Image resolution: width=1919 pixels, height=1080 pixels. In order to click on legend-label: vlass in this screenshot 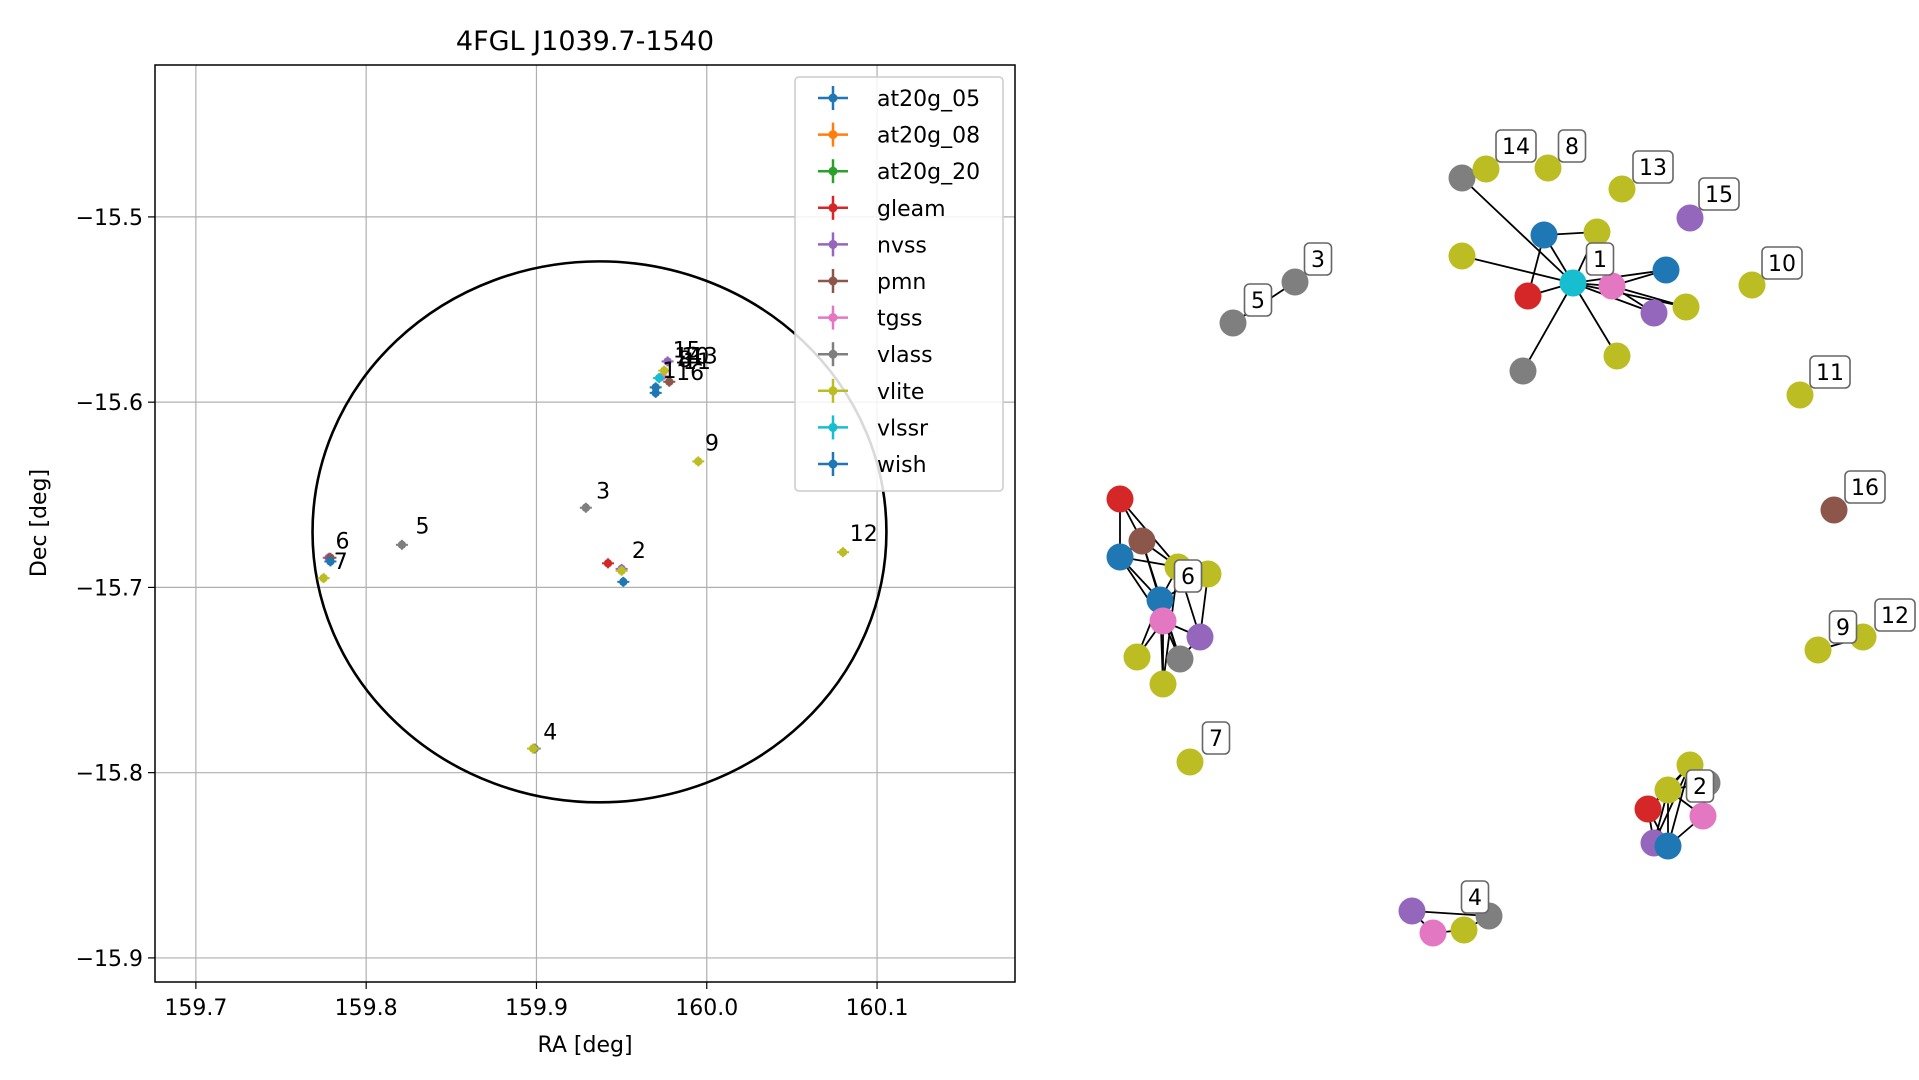, I will do `click(905, 355)`.